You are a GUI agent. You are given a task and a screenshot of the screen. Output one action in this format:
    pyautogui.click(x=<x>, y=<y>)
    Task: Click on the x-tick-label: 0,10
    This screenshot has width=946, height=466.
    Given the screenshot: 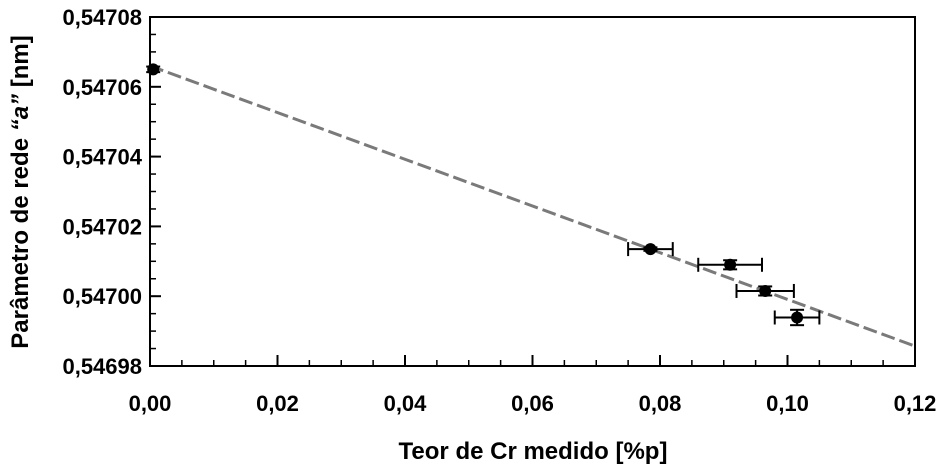 What is the action you would take?
    pyautogui.click(x=787, y=403)
    